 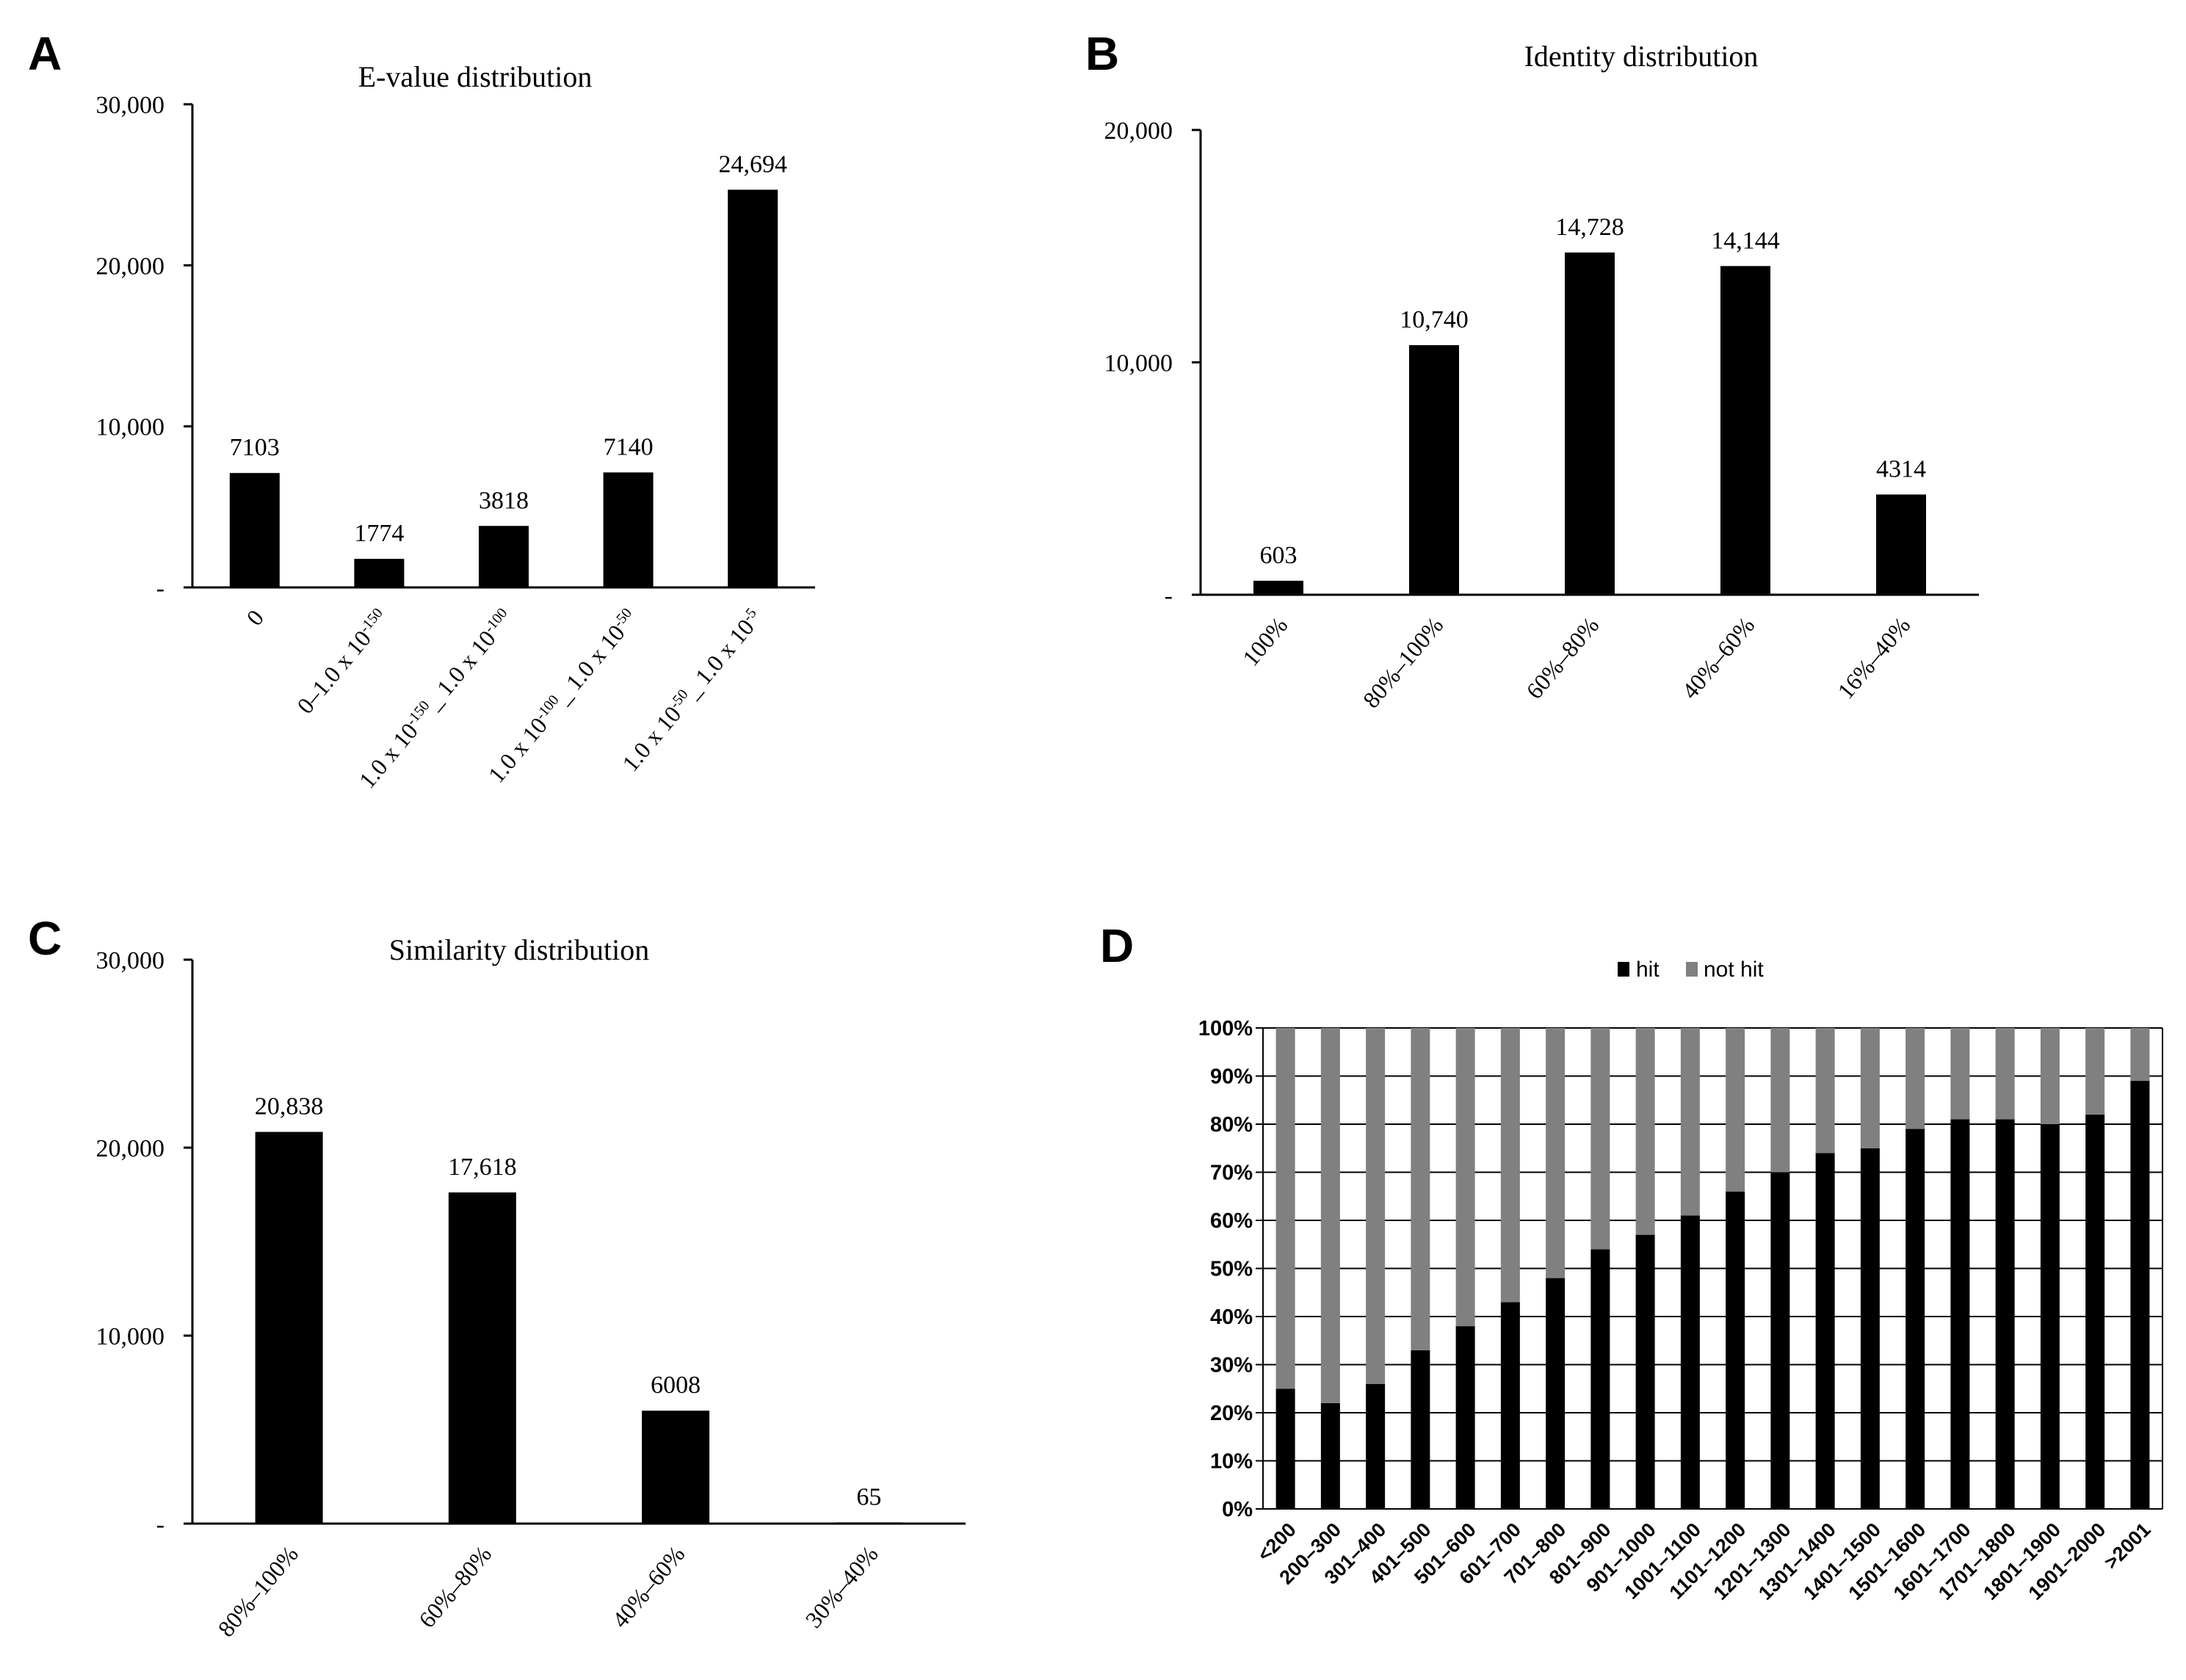 I want to click on chart-title: Similarity distribution, so click(x=519, y=949).